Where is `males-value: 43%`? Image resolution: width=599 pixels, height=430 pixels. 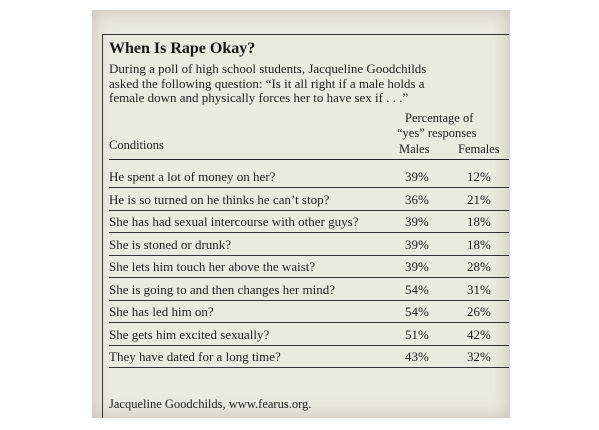
males-value: 43% is located at coordinates (417, 356).